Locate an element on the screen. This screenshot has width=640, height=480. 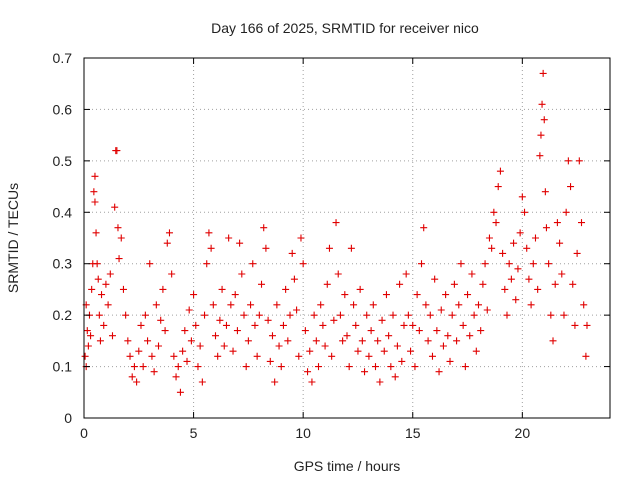
y-tick-label: 0.5 is located at coordinates (63, 161).